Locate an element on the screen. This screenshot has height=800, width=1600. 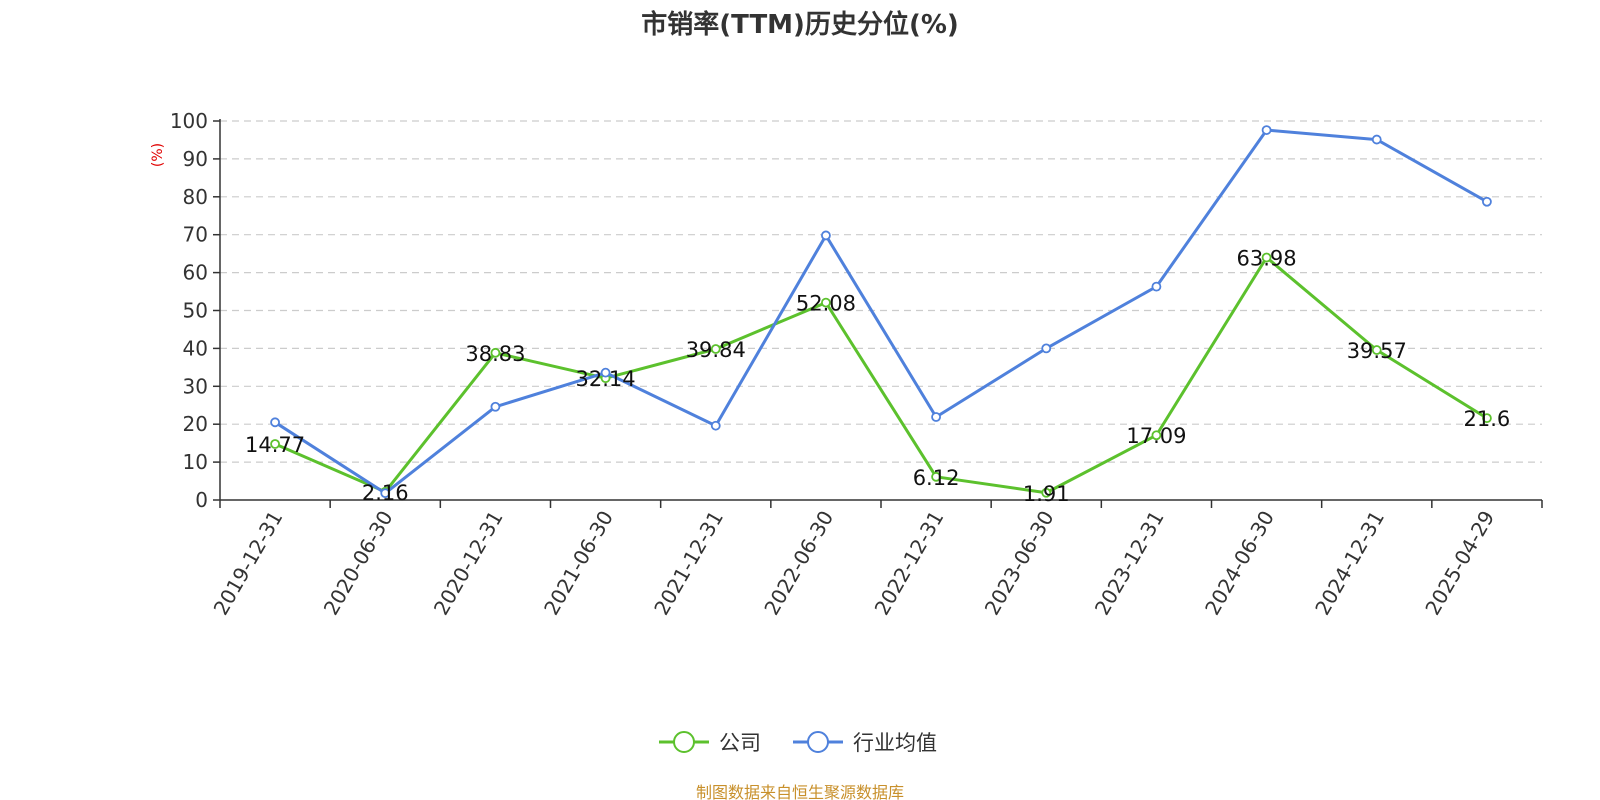
data-label: 63.98 is located at coordinates (1267, 259).